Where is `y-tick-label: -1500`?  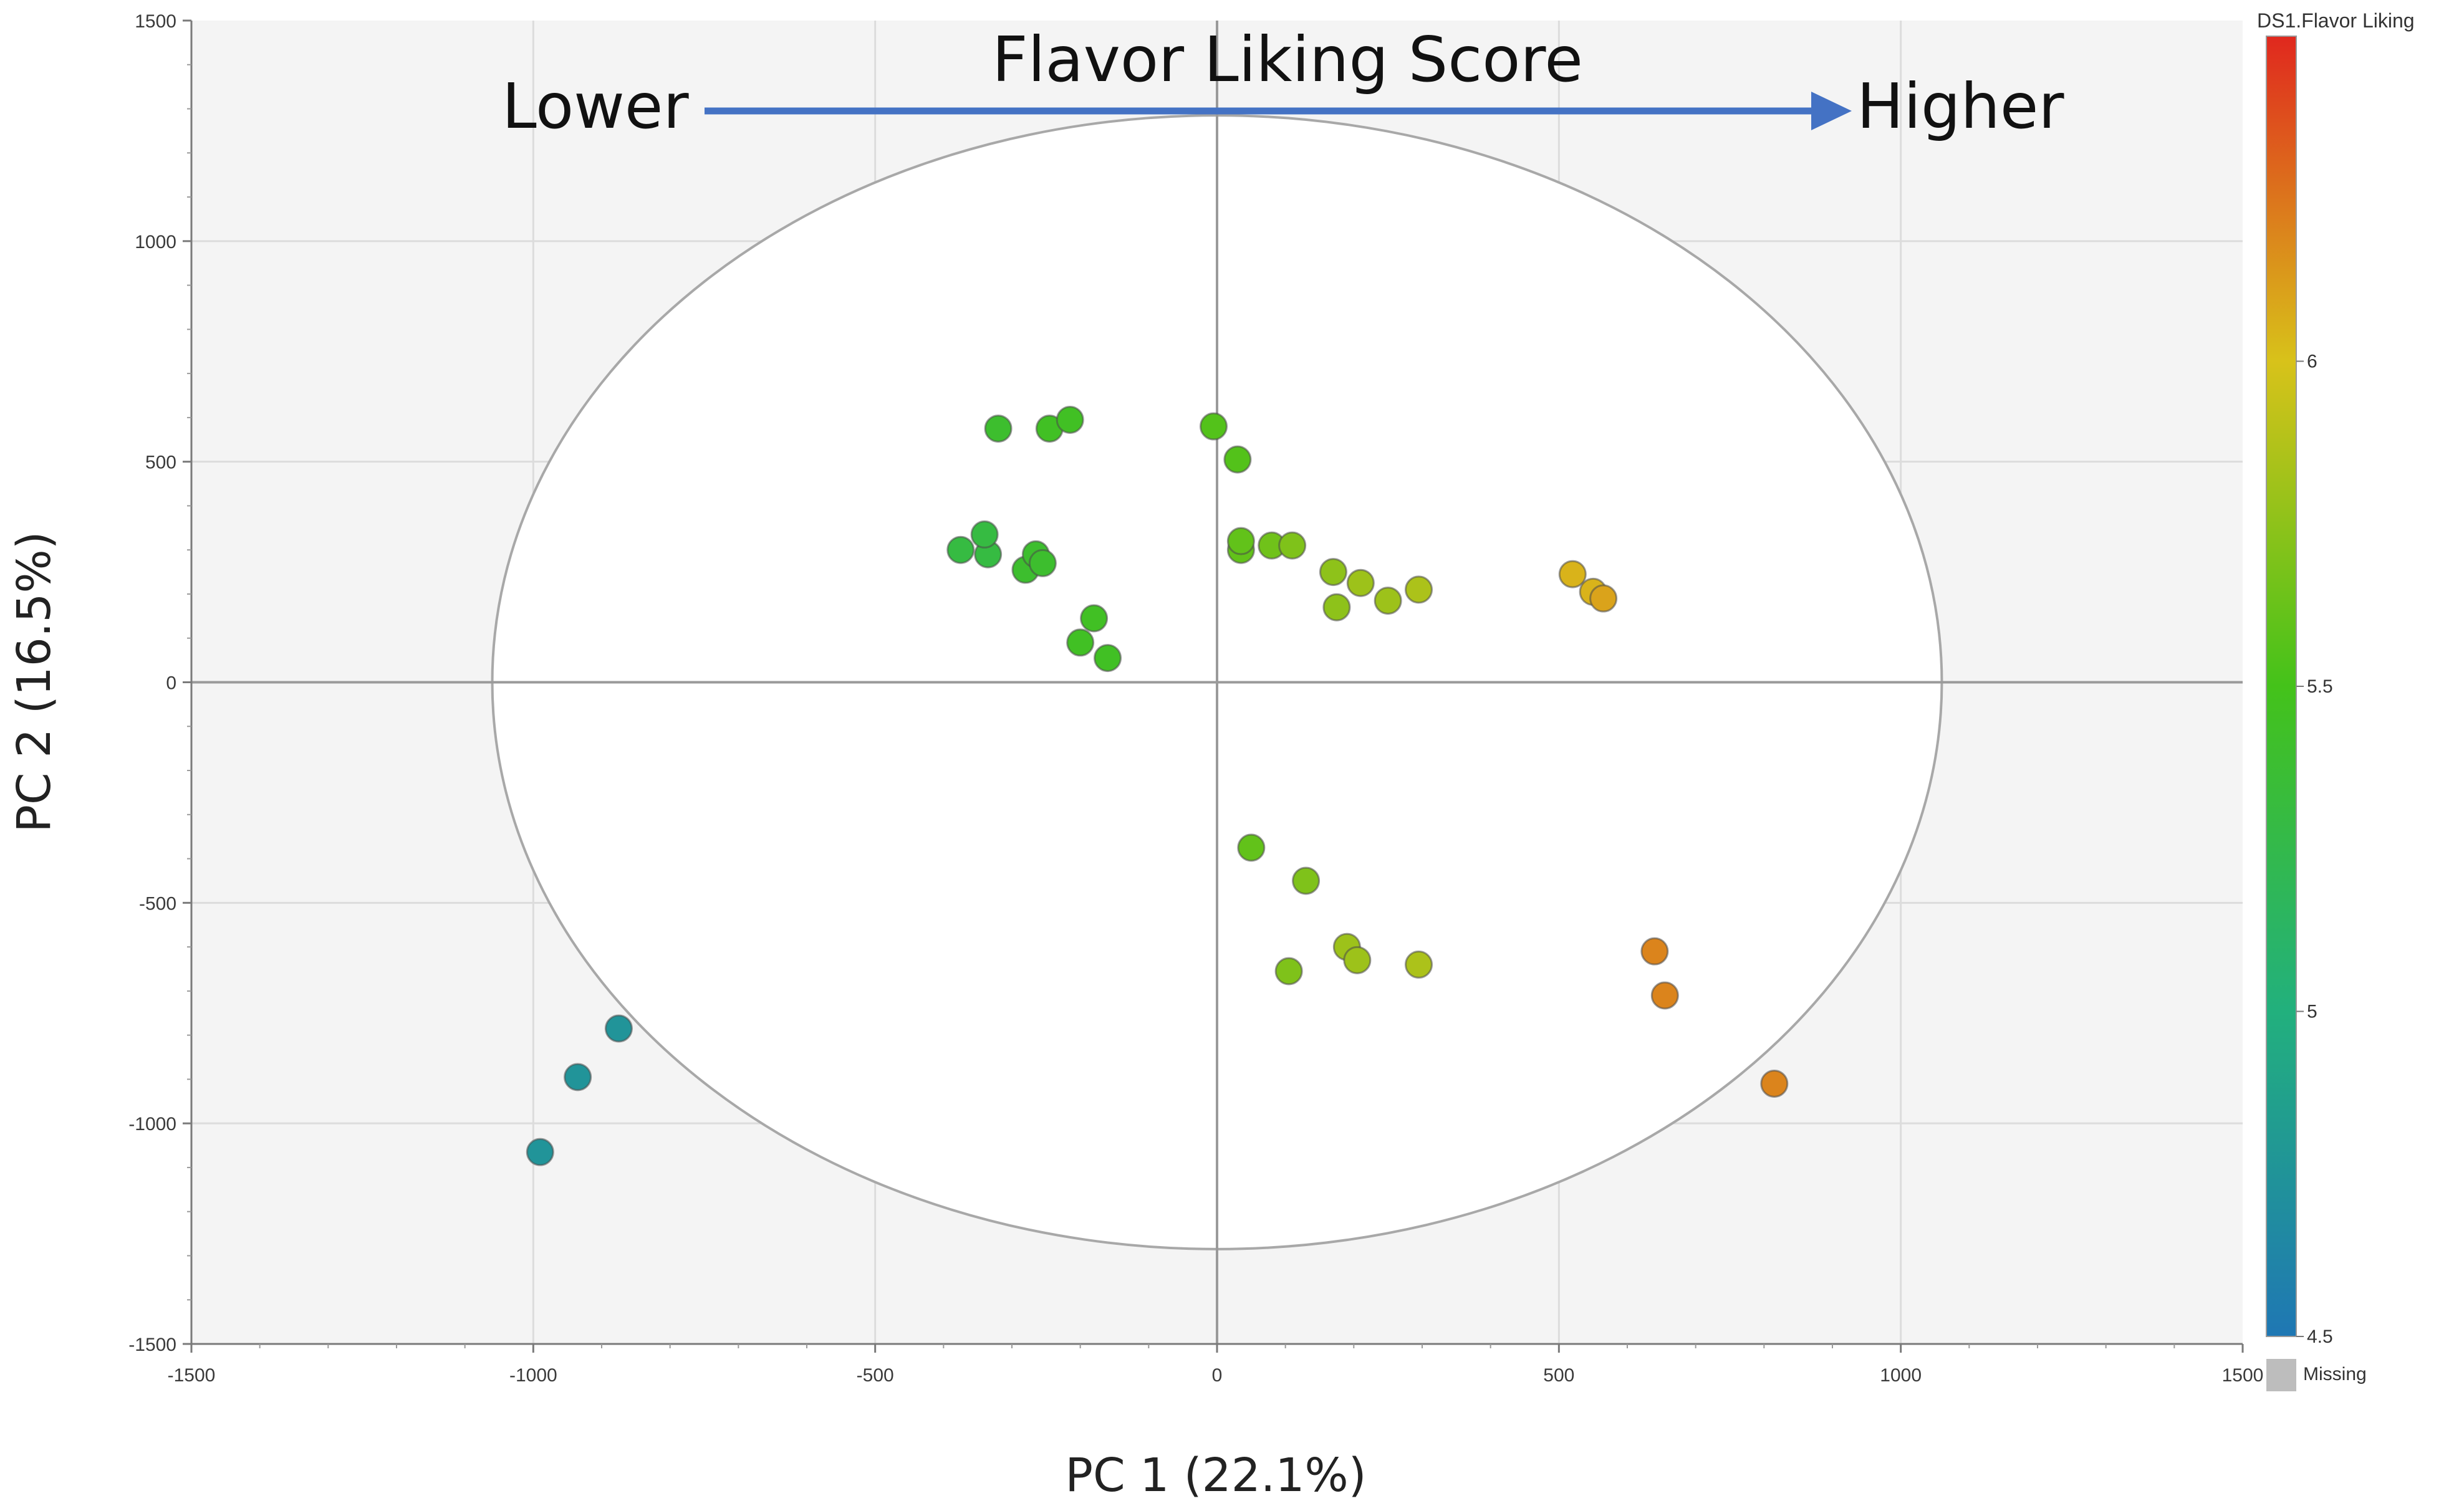
y-tick-label: -1500 is located at coordinates (152, 1345).